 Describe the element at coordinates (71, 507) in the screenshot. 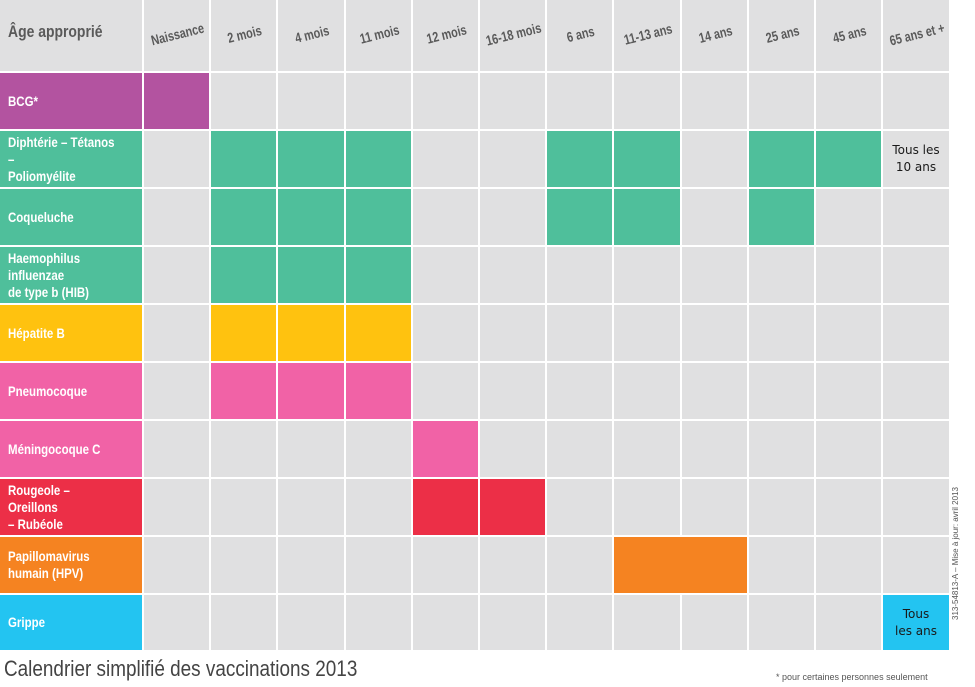

I see `row-label-8: Rougeole – Oreillons – Rubéole` at that location.